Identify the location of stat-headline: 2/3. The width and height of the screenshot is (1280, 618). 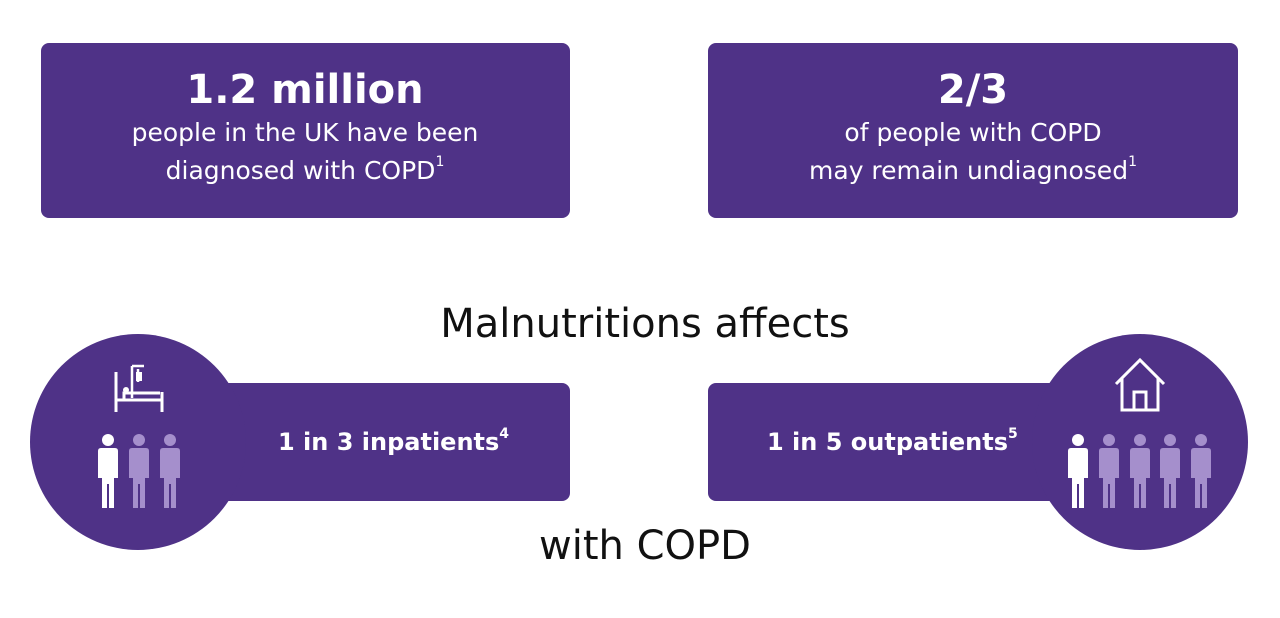
(973, 90).